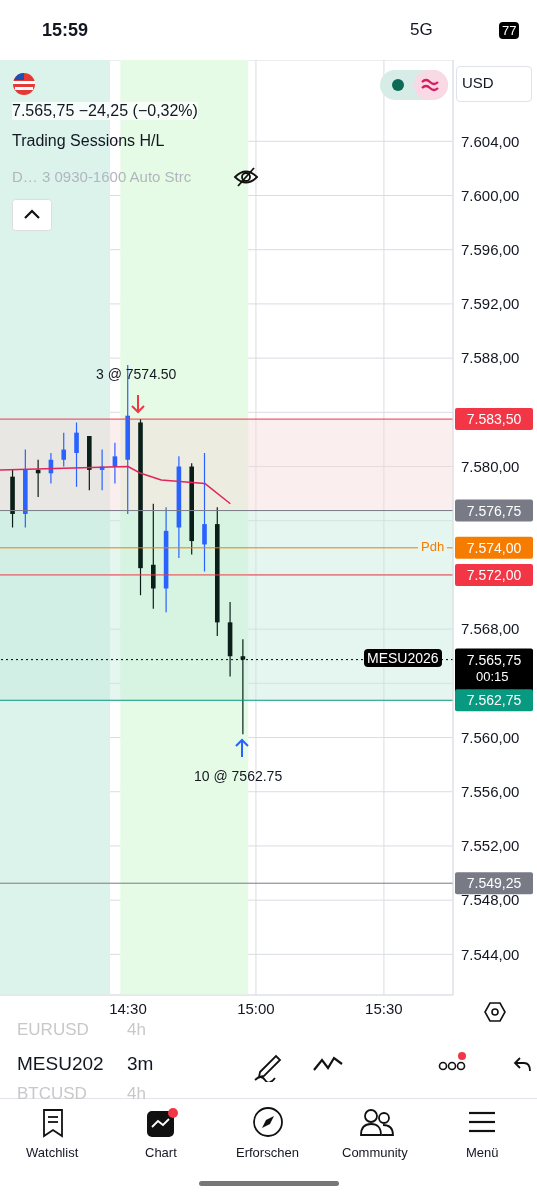 The width and height of the screenshot is (537, 1199). Describe the element at coordinates (490, 792) in the screenshot. I see `y-tick-label: 7.556,00` at that location.